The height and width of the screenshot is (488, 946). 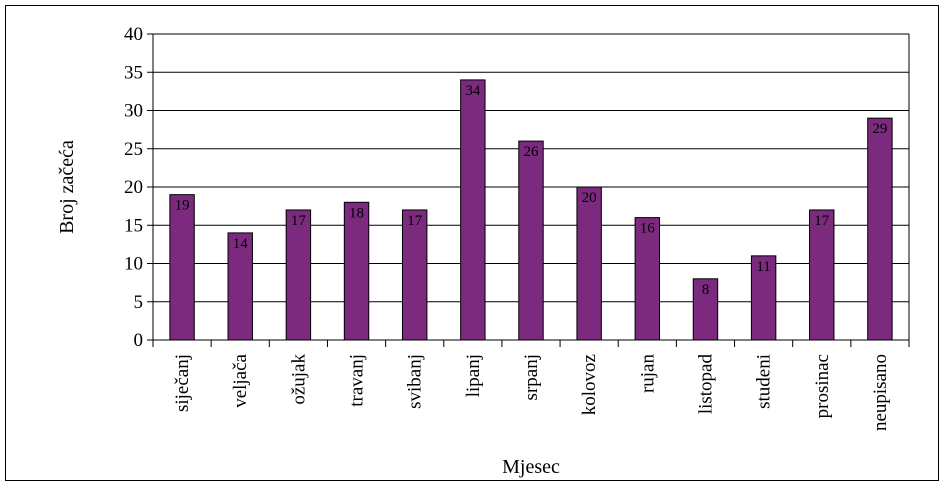 What do you see at coordinates (182, 206) in the screenshot?
I see `data-label: 19` at bounding box center [182, 206].